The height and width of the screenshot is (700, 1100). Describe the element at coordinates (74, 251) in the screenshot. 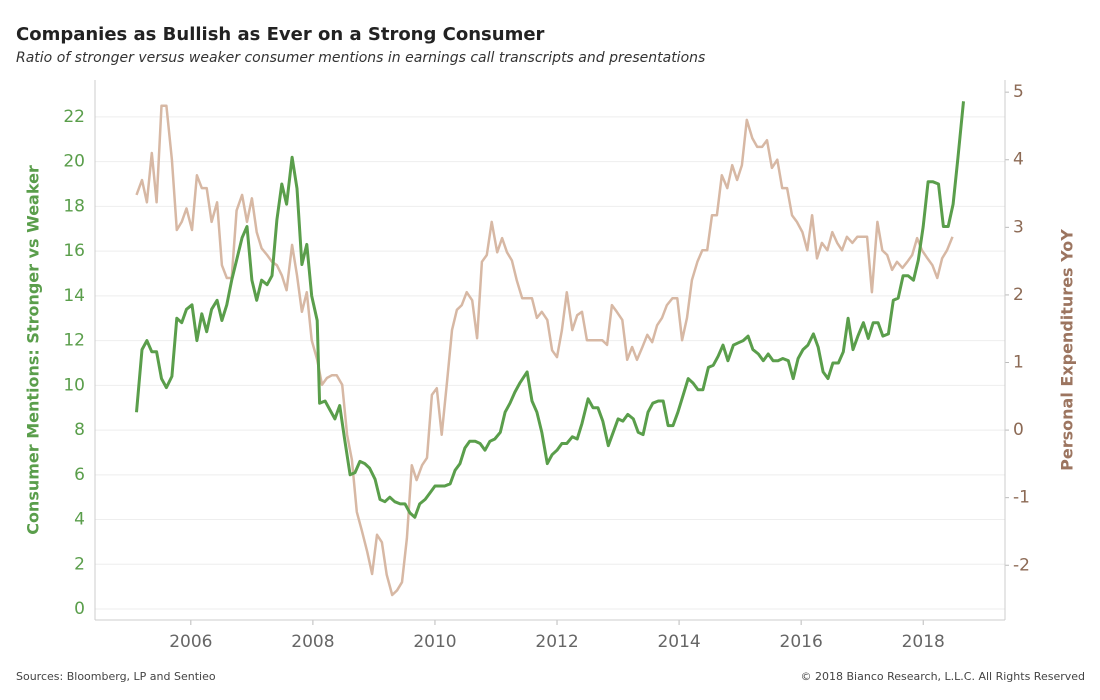

I see `y-tick-label: 16` at that location.